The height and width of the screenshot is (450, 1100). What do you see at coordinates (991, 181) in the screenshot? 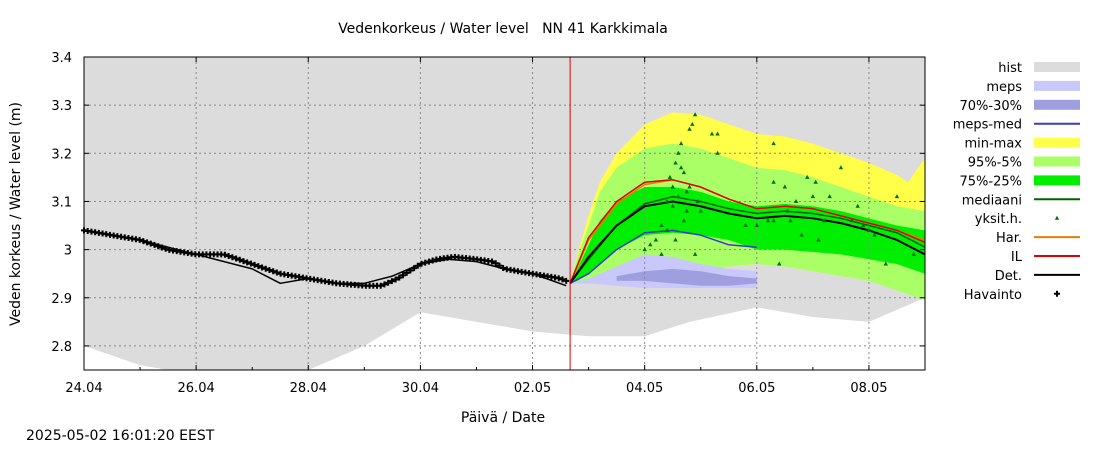
I see `legend-label-p7525: 75%-25%` at bounding box center [991, 181].